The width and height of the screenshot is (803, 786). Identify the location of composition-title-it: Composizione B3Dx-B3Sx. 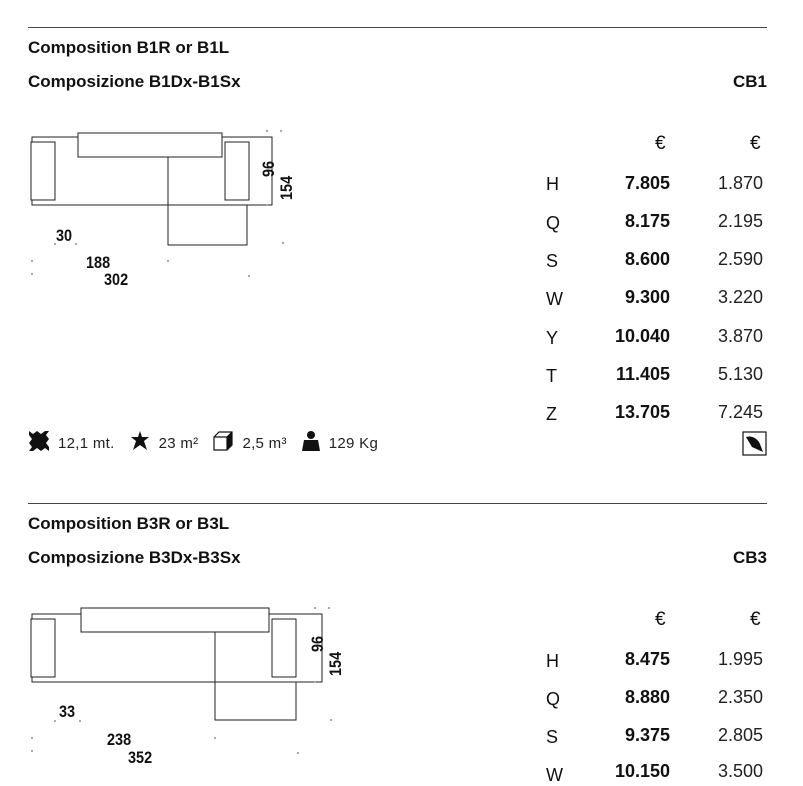
(134, 557).